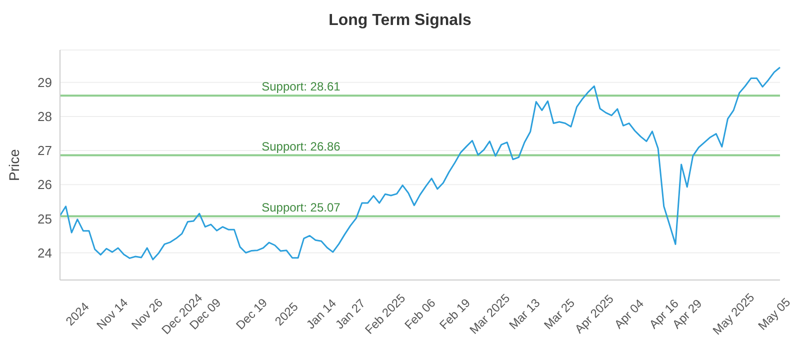 This screenshot has height=350, width=800. I want to click on x-tick-label: May 05, so click(774, 313).